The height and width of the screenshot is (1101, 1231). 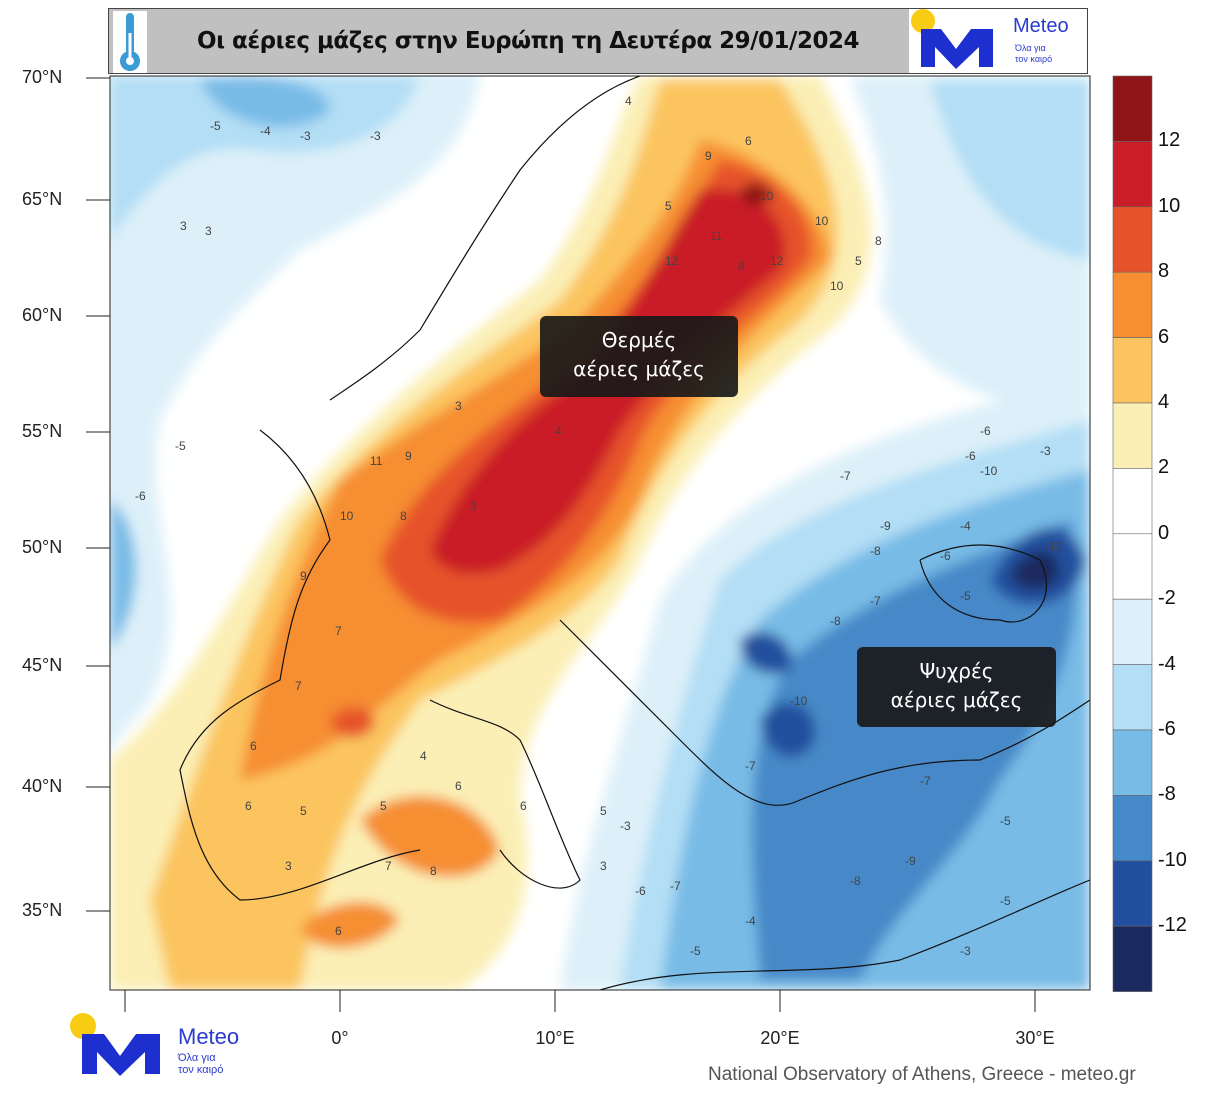 I want to click on contour-label: 12, so click(x=777, y=261).